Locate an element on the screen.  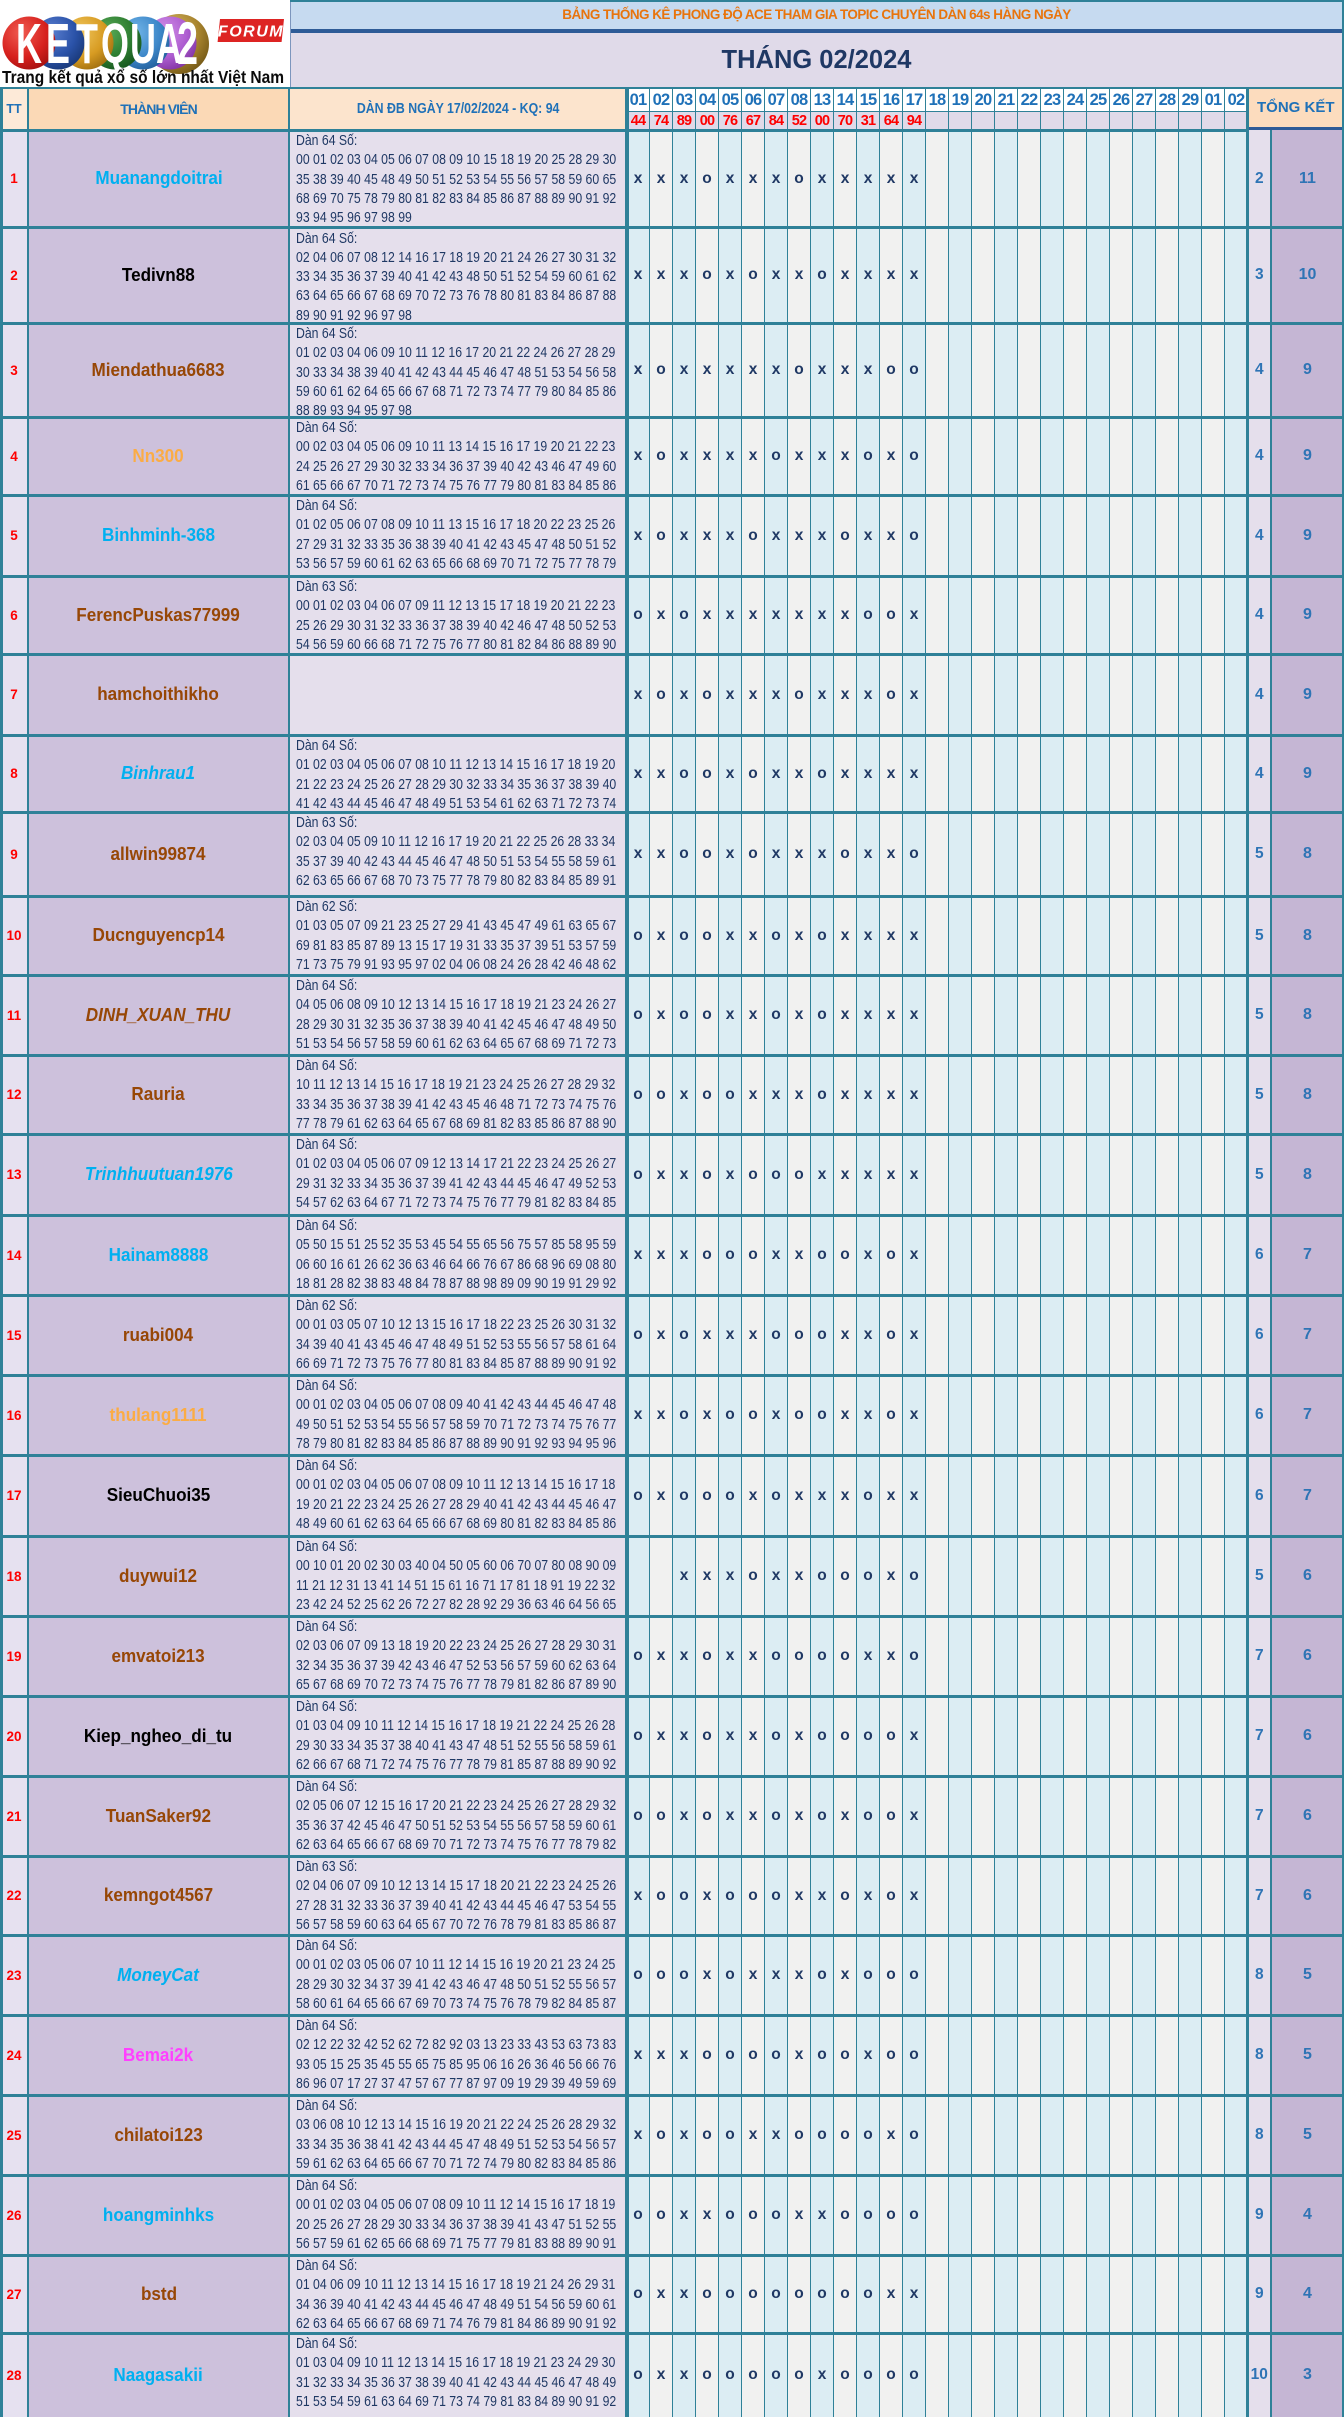
svg-text: Q is located at coordinates (115, 44).